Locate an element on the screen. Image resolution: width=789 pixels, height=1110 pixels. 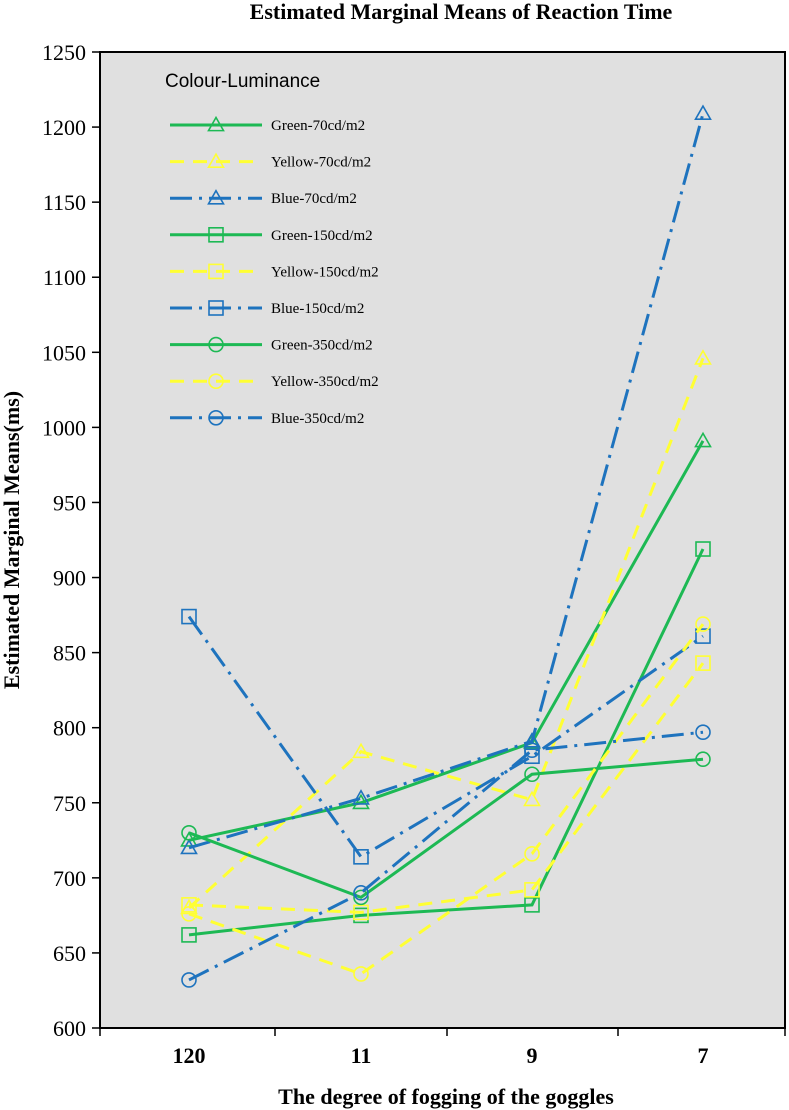
y-tick-label: 900 is located at coordinates (69, 578).